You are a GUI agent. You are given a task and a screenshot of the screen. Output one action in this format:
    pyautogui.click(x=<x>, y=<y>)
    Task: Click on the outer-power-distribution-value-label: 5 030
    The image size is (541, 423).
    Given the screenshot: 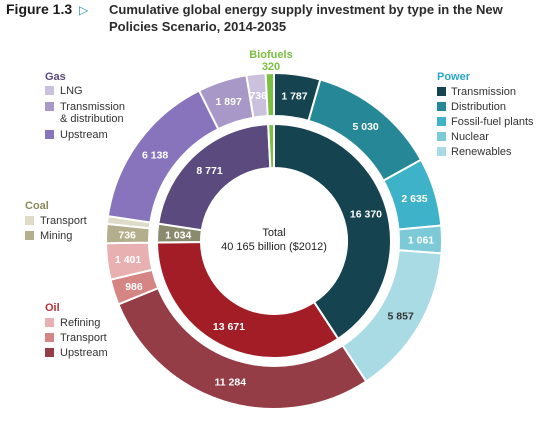 What is the action you would take?
    pyautogui.click(x=365, y=127)
    